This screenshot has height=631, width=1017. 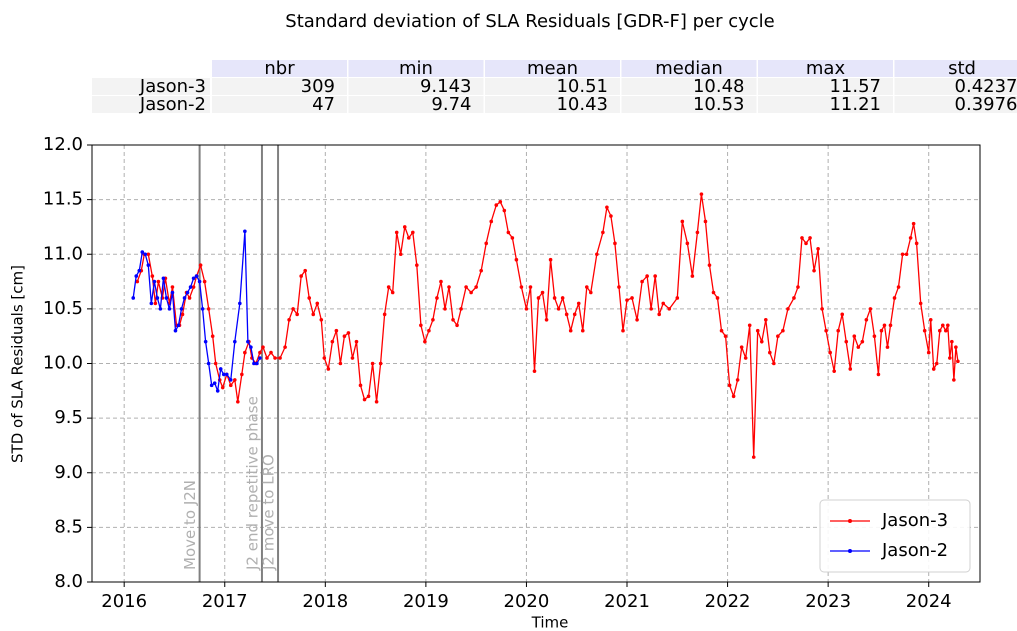 What do you see at coordinates (269, 512) in the screenshot?
I see `event-label: J2 move to LRO` at bounding box center [269, 512].